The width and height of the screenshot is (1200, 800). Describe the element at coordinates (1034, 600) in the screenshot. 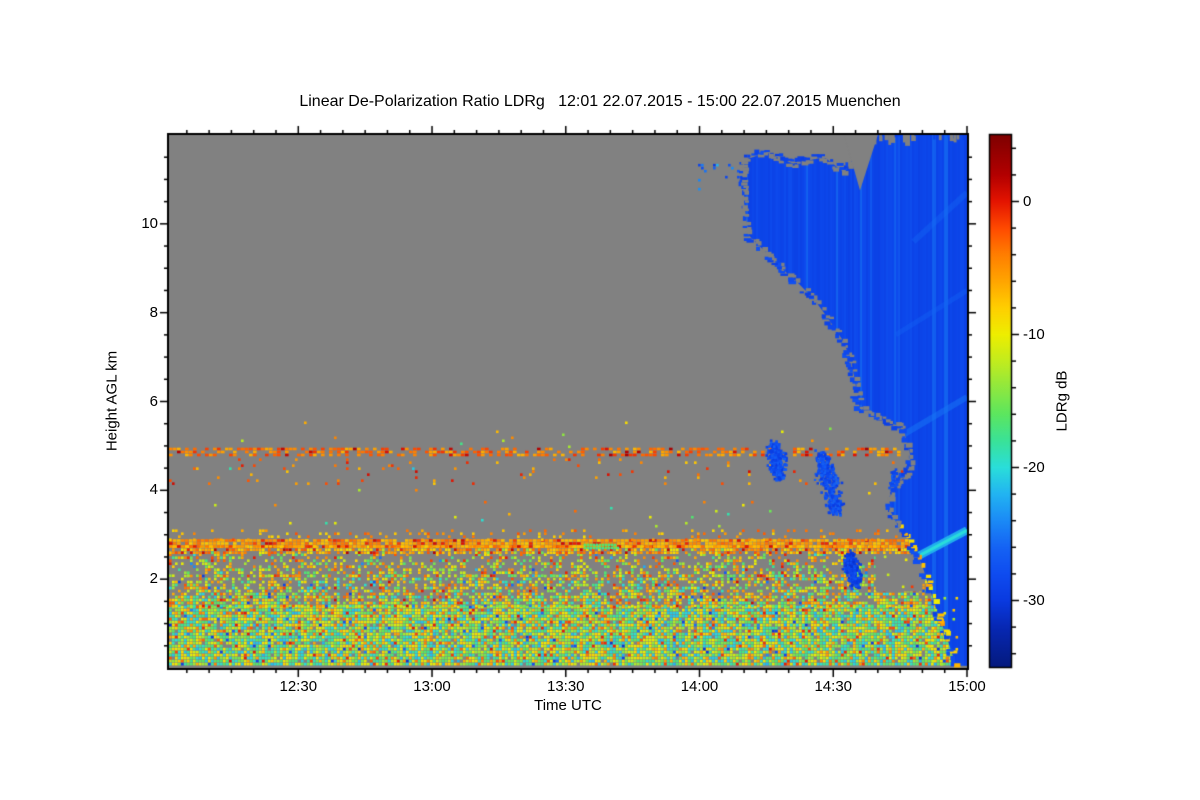

I see `colorbar-tick-label: -30` at that location.